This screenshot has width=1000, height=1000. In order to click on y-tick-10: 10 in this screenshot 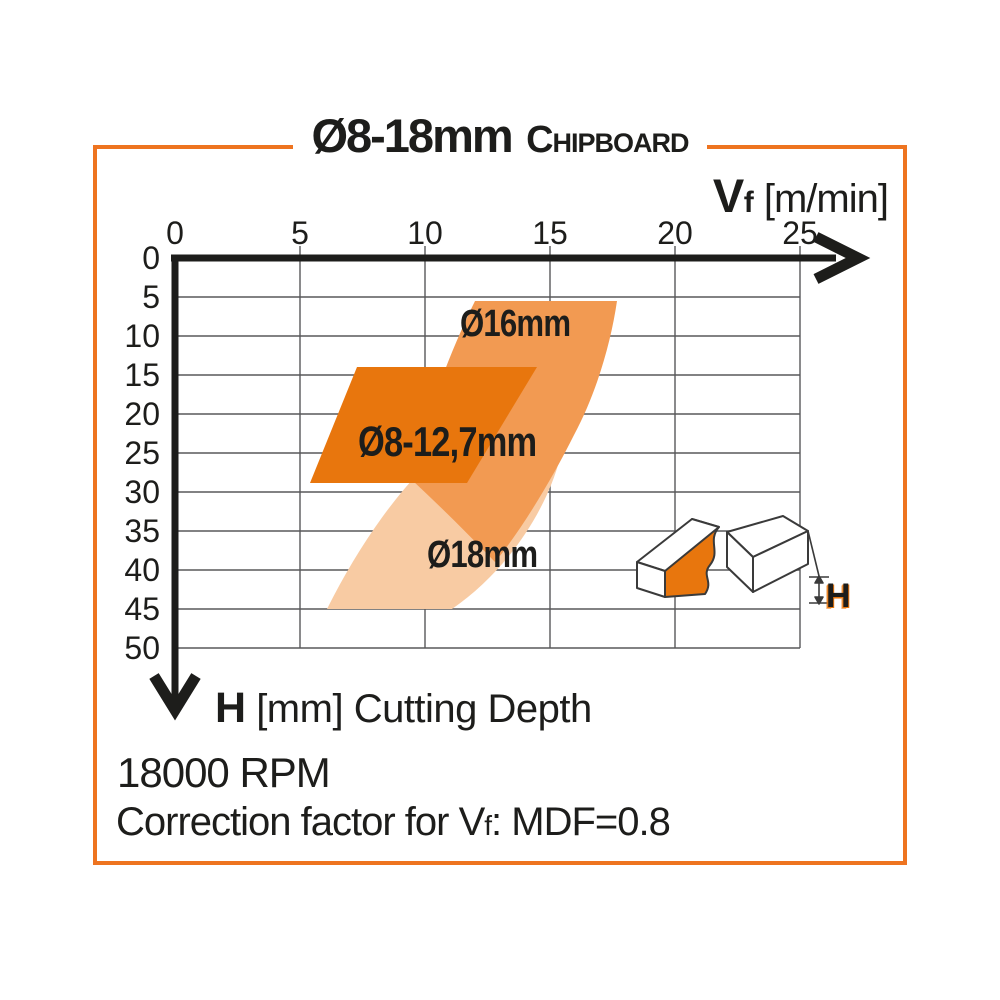, I will do `click(142, 336)`.